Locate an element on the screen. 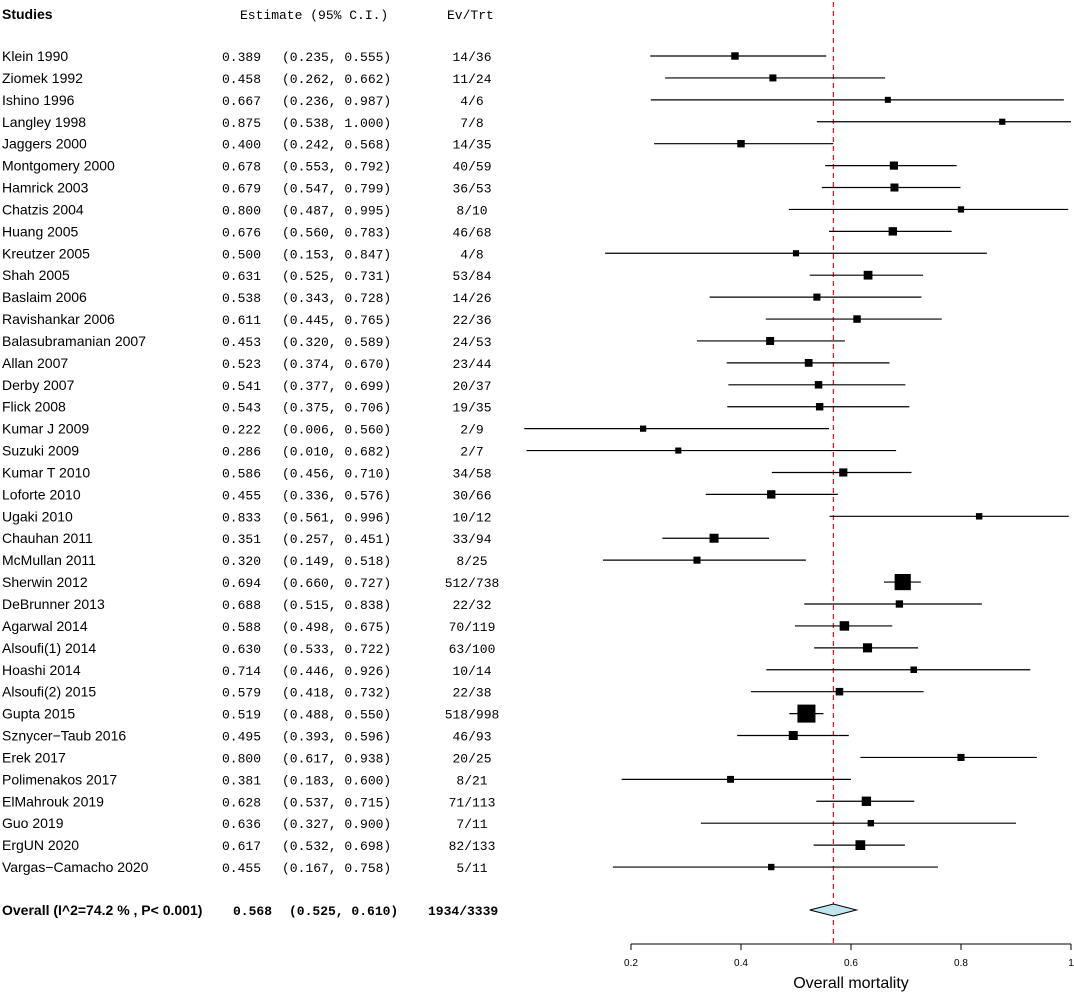 This screenshot has width=1074, height=993. study-estimate: 0.617 is located at coordinates (241, 846).